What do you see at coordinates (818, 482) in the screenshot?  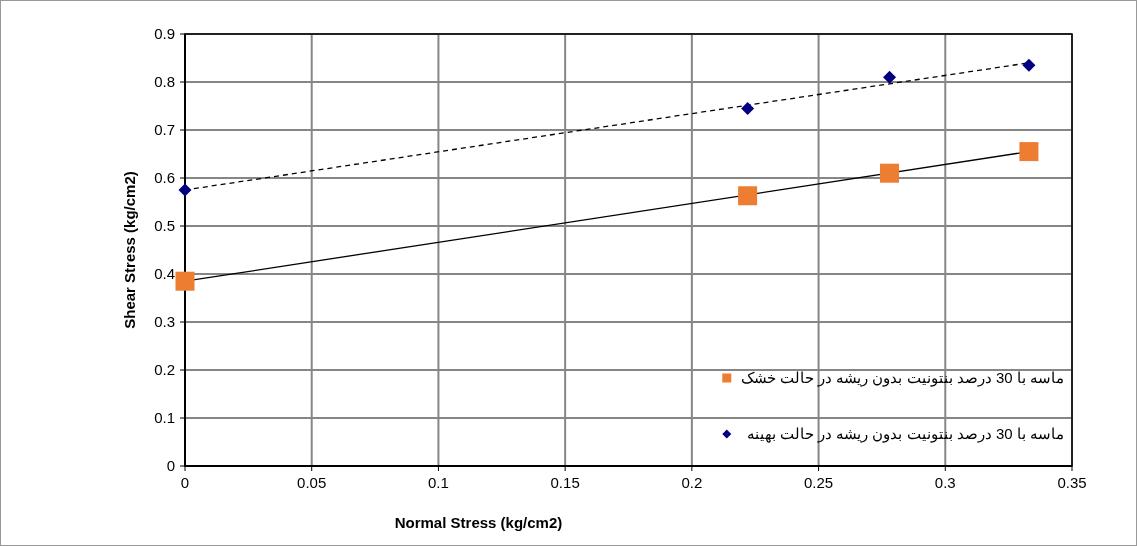 I see `x-tick-label: 0.25` at bounding box center [818, 482].